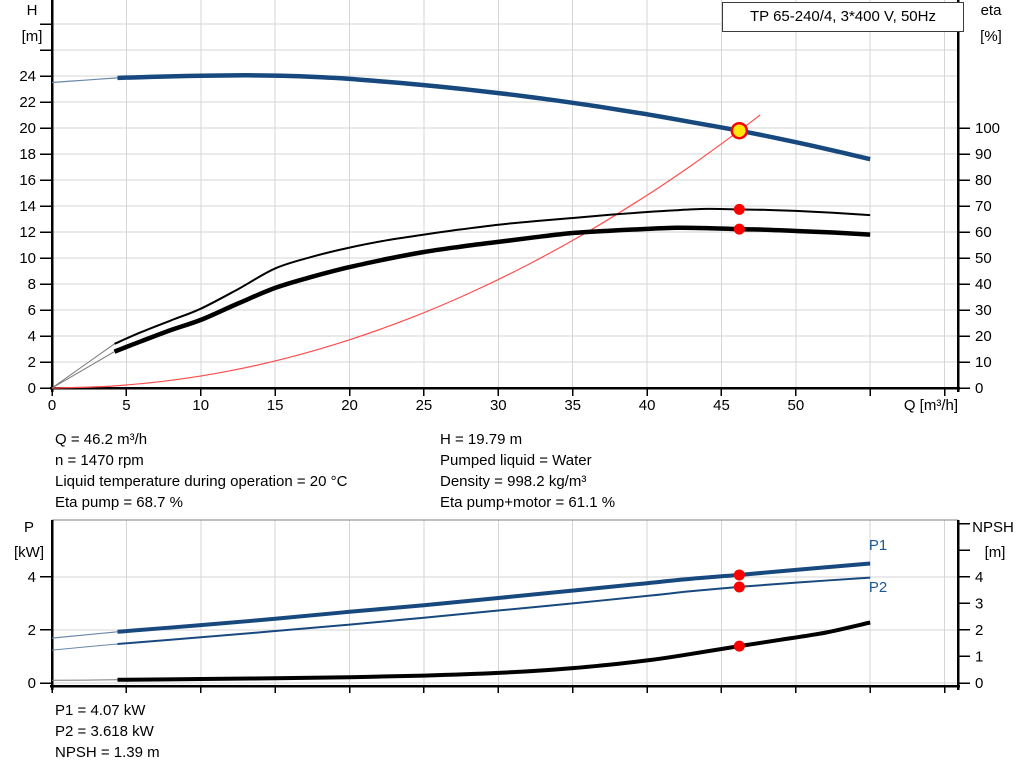 Image resolution: width=1024 pixels, height=781 pixels. Describe the element at coordinates (796, 405) in the screenshot. I see `q-tick-label: 50` at that location.